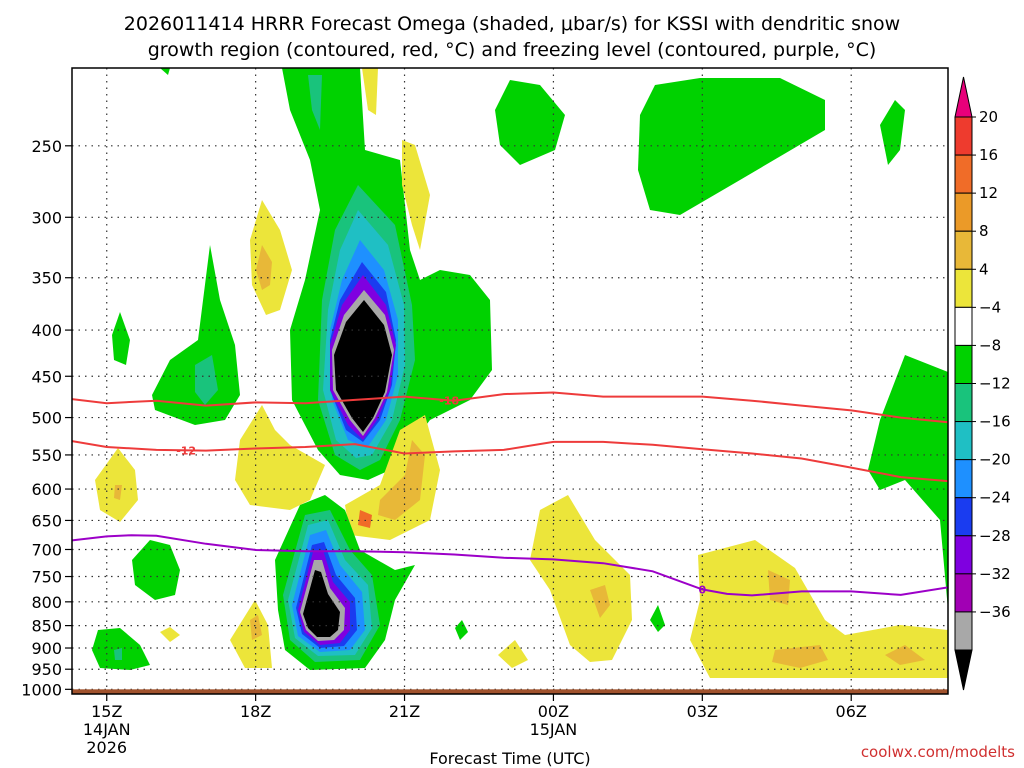 This screenshot has width=1024, height=768. I want to click on omega-area-gold-left-cell, so click(264, 267).